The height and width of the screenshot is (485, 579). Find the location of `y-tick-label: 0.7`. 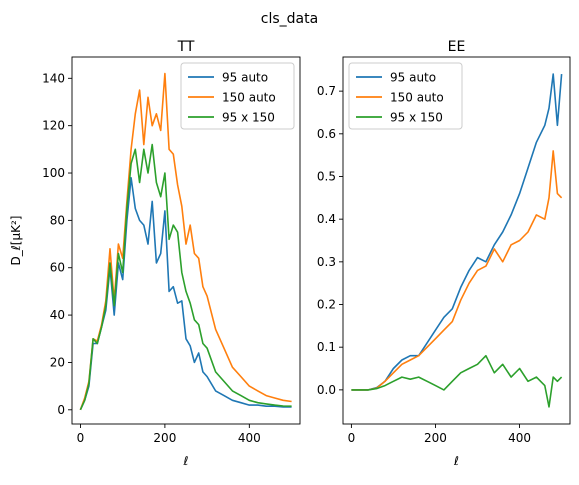

y-tick-label: 0.7 is located at coordinates (326, 91).